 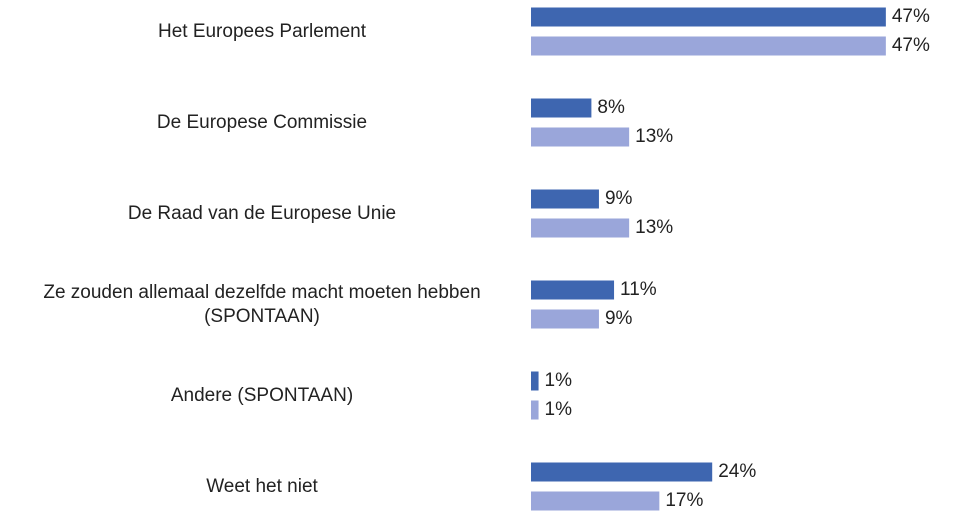 What do you see at coordinates (684, 500) in the screenshot?
I see `value-label: 17%` at bounding box center [684, 500].